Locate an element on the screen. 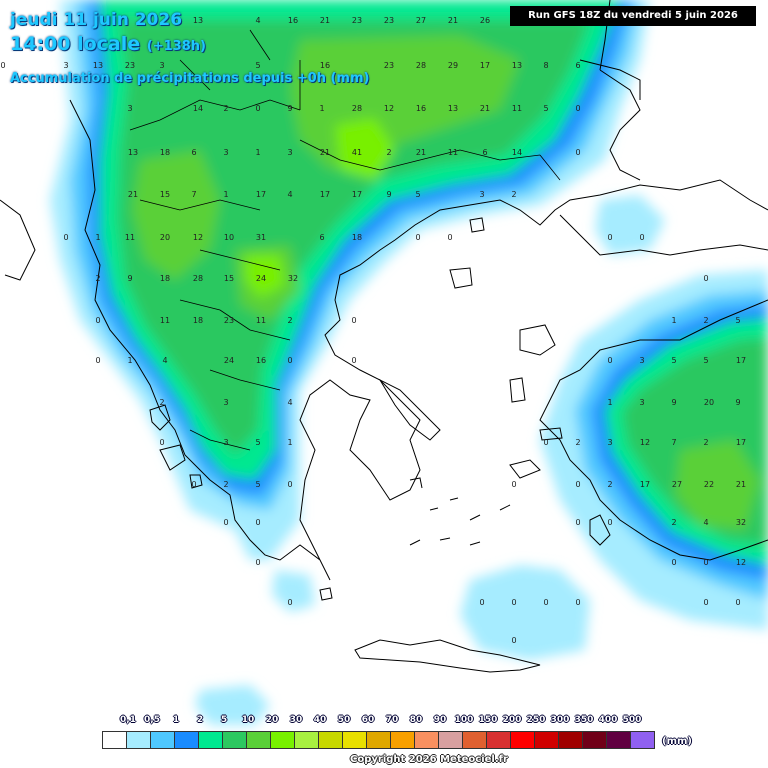 The height and width of the screenshot is (768, 768). scale-tick: 40 is located at coordinates (320, 720).